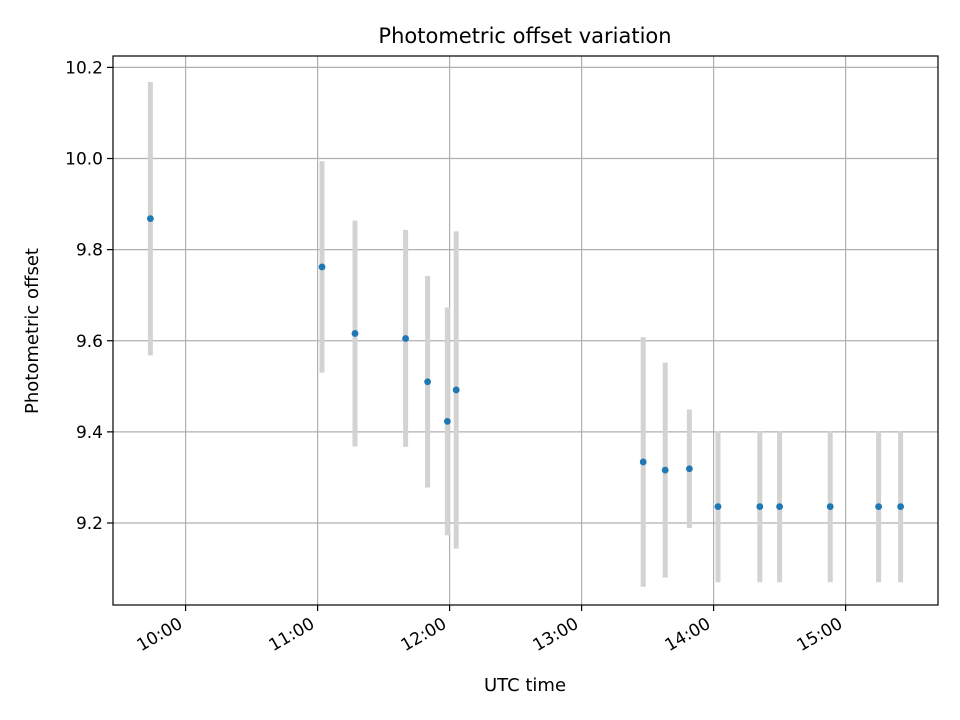 Image resolution: width=960 pixels, height=720 pixels. I want to click on y-tick-label: 9.8, so click(89, 251).